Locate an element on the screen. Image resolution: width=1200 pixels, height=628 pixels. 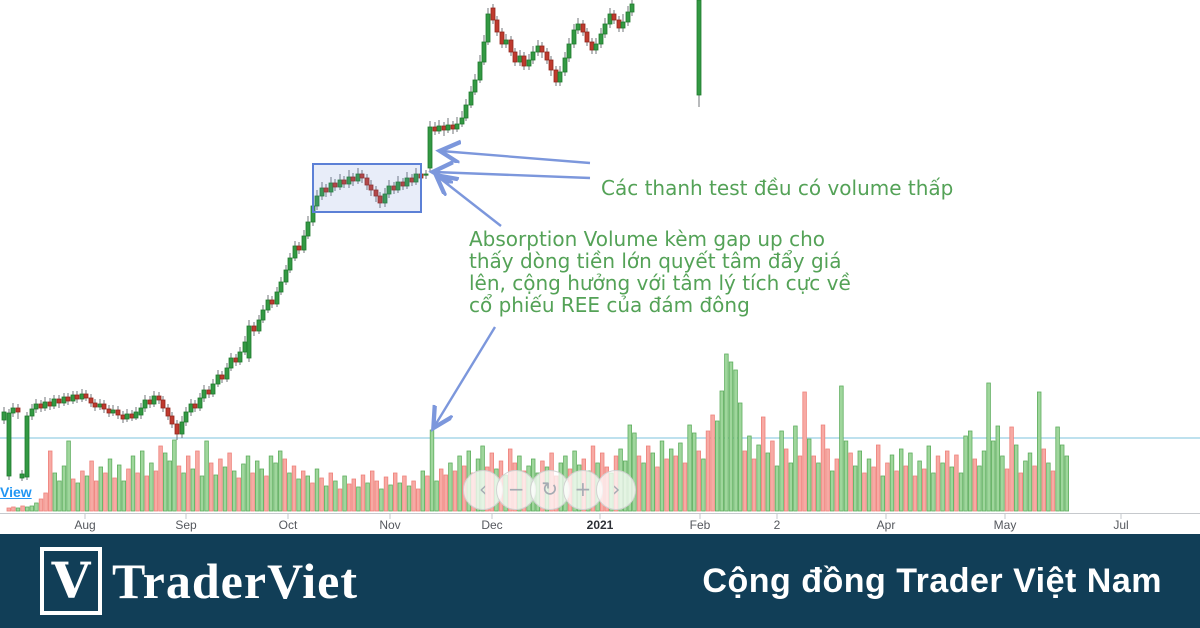
x-axis-label: May is located at coordinates (1005, 525).